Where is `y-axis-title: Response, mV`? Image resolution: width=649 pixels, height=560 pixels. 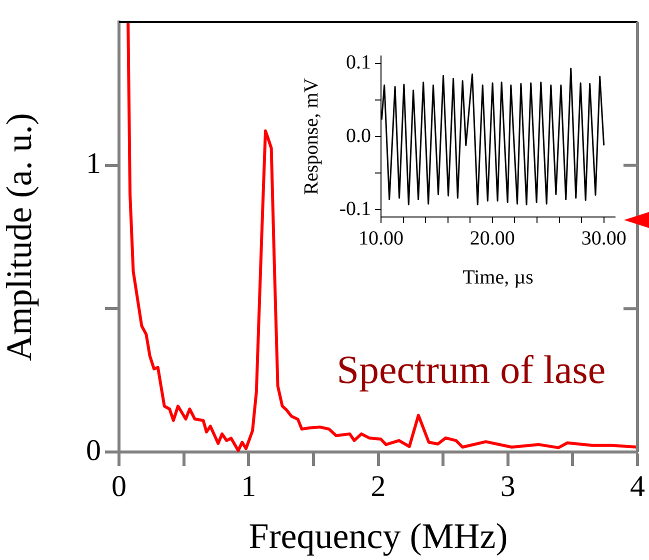
y-axis-title: Response, mV is located at coordinates (311, 136).